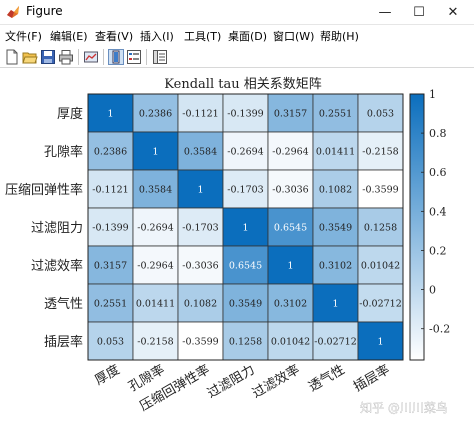  I want to click on cell-value-label: -0.2964, so click(155, 266).